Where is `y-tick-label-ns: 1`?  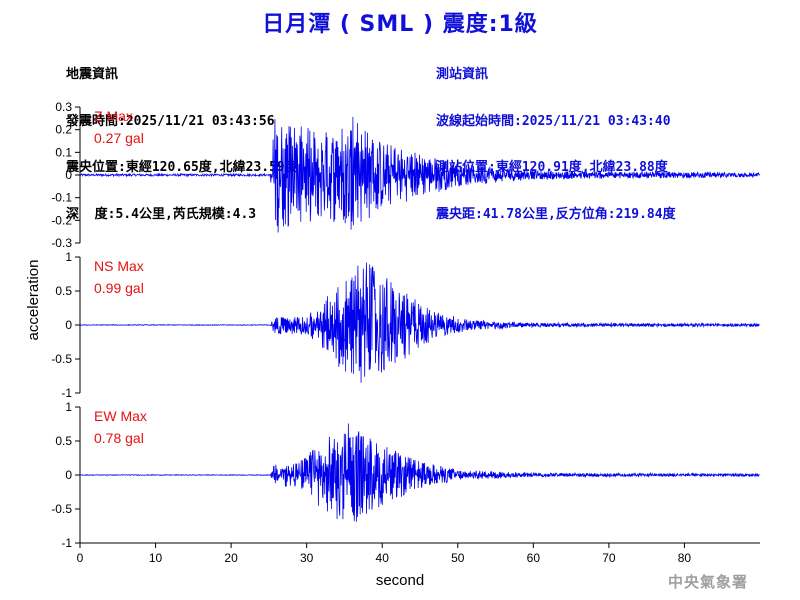 y-tick-label-ns: 1 is located at coordinates (68, 257).